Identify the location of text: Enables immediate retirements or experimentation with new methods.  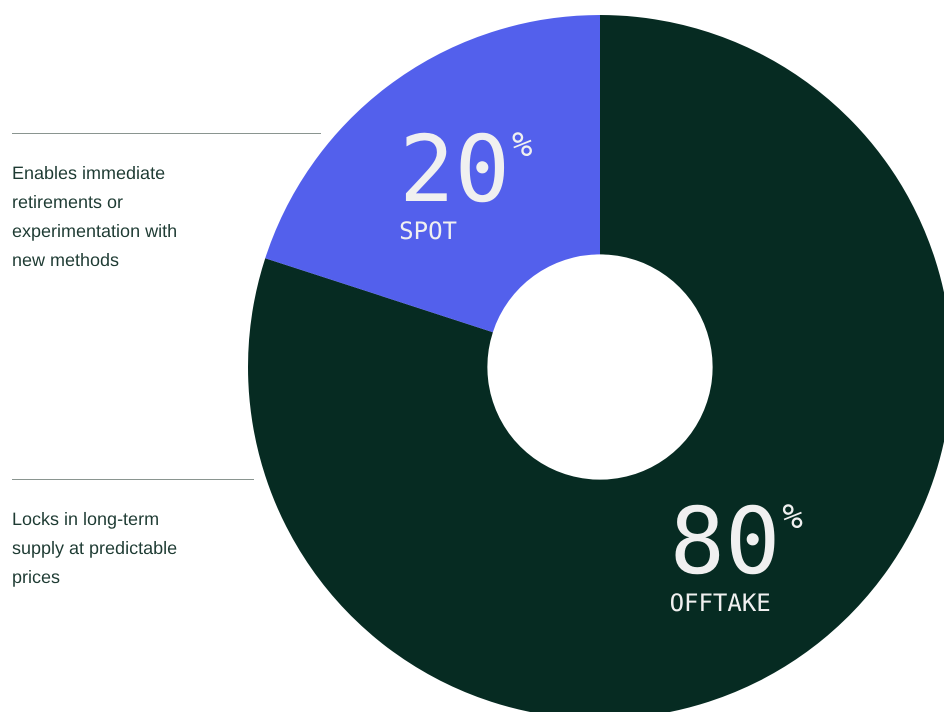
(95, 217).